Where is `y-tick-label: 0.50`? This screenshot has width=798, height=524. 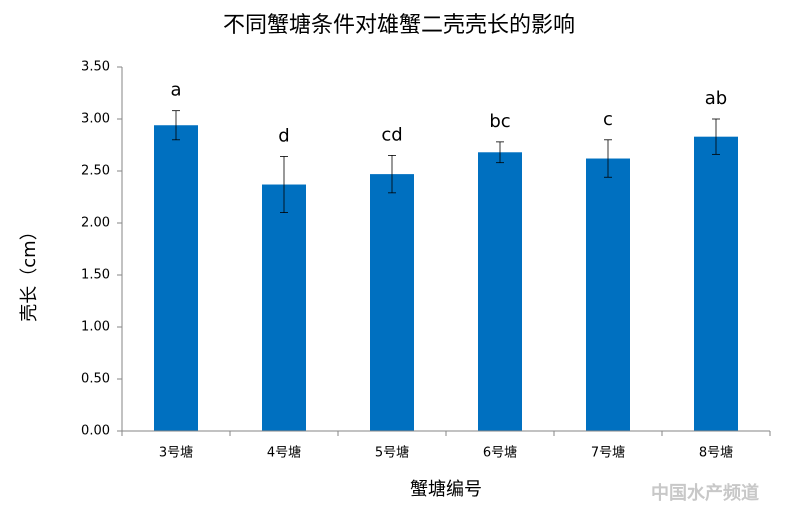 y-tick-label: 0.50 is located at coordinates (95, 379).